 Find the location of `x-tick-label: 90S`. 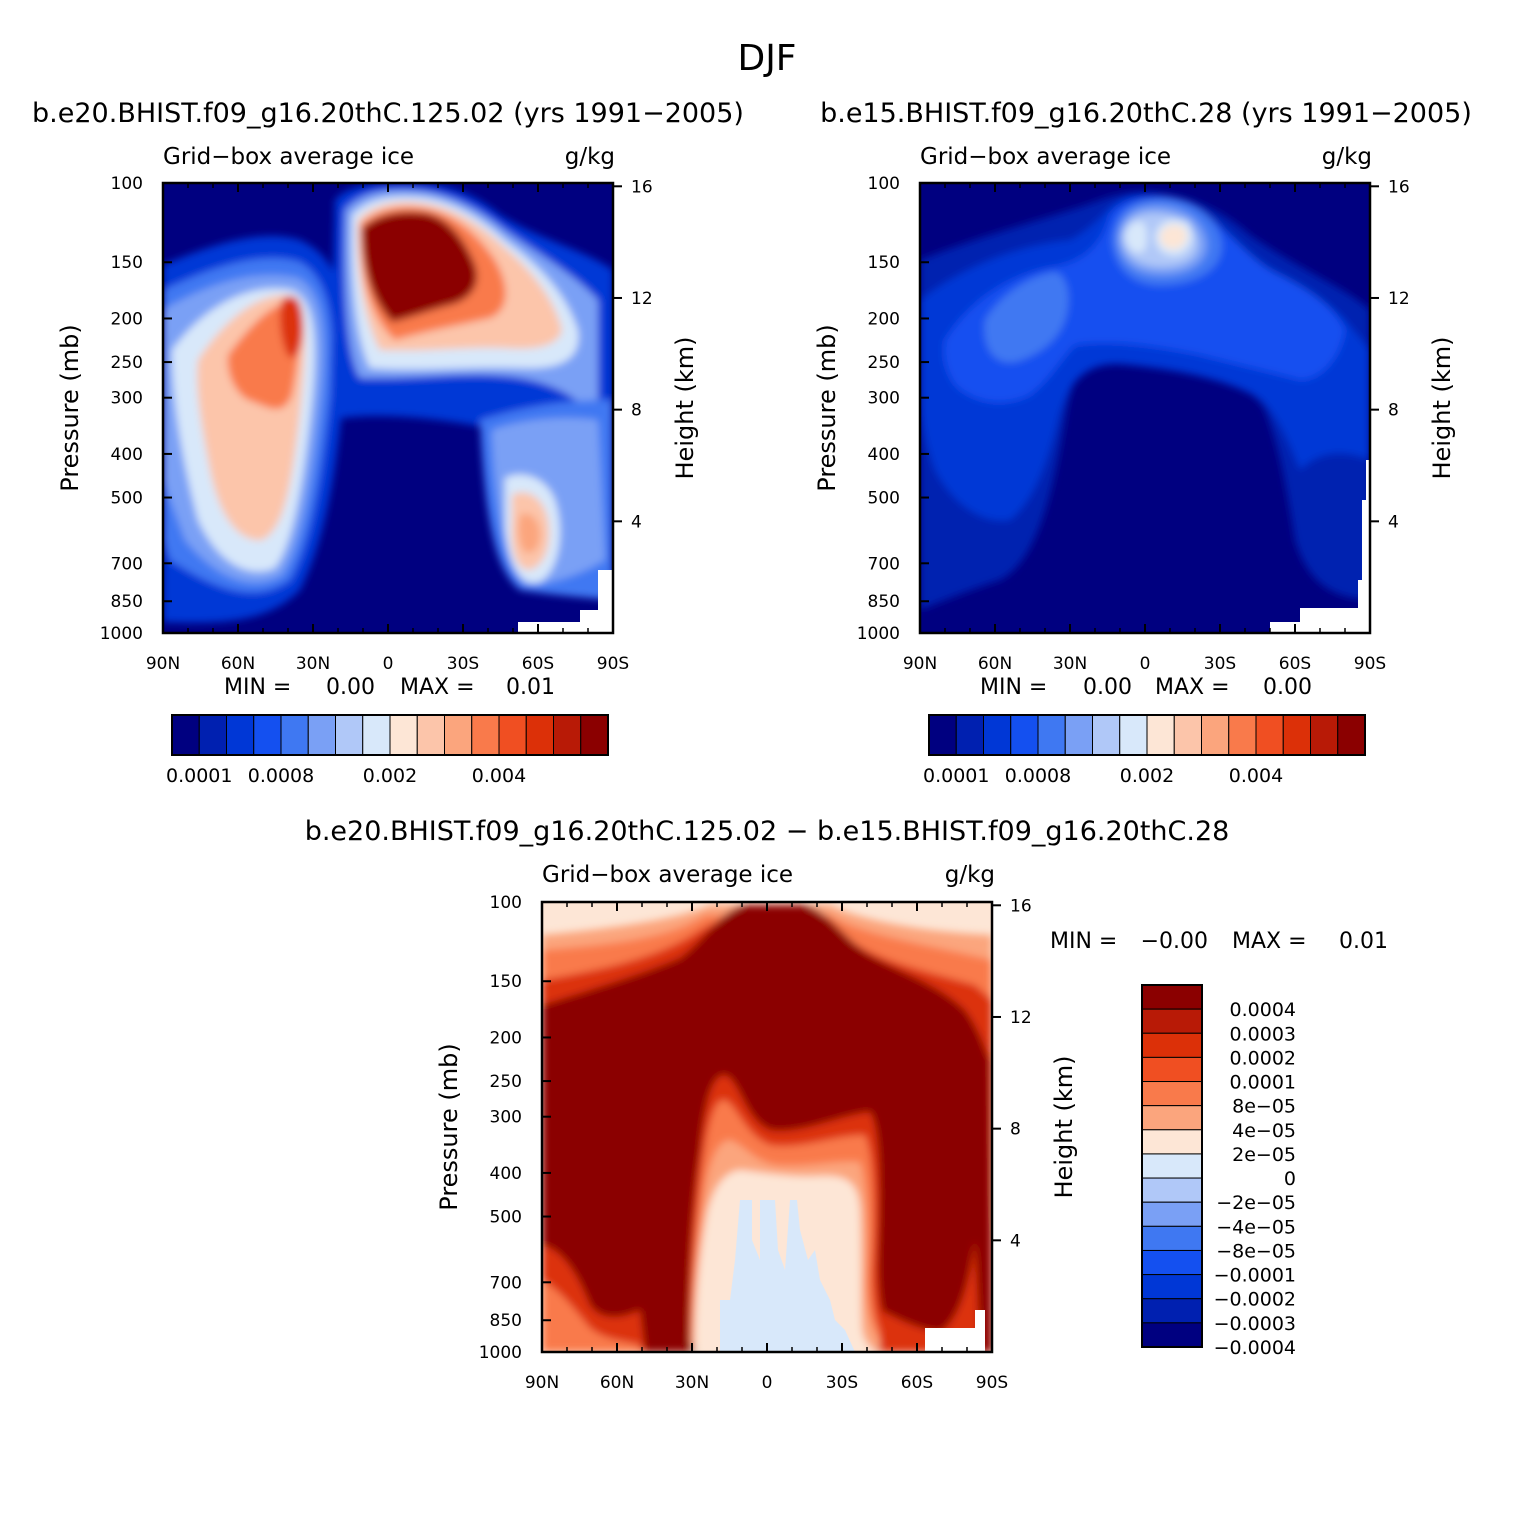

x-tick-label: 90S is located at coordinates (613, 664).